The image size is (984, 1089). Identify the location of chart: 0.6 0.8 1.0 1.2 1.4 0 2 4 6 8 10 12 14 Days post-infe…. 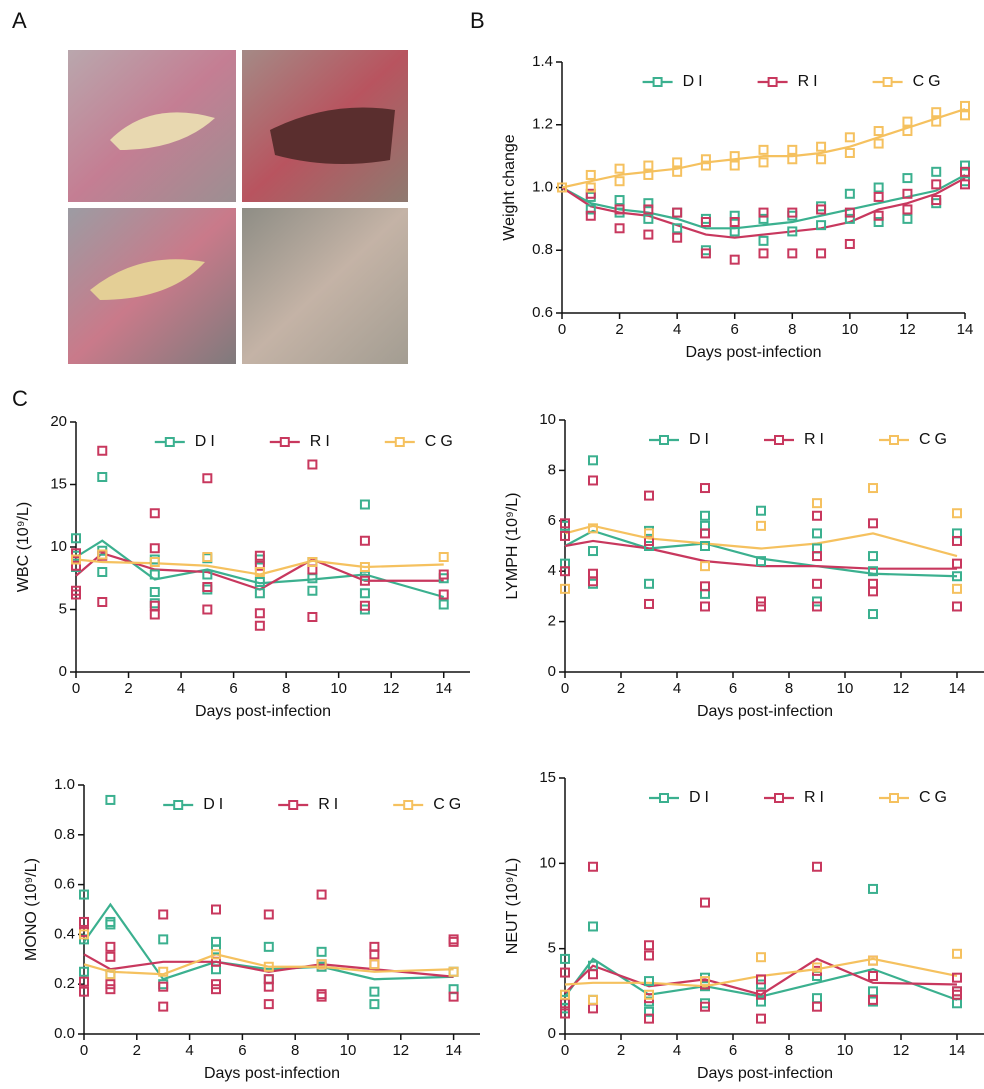
(737, 207).